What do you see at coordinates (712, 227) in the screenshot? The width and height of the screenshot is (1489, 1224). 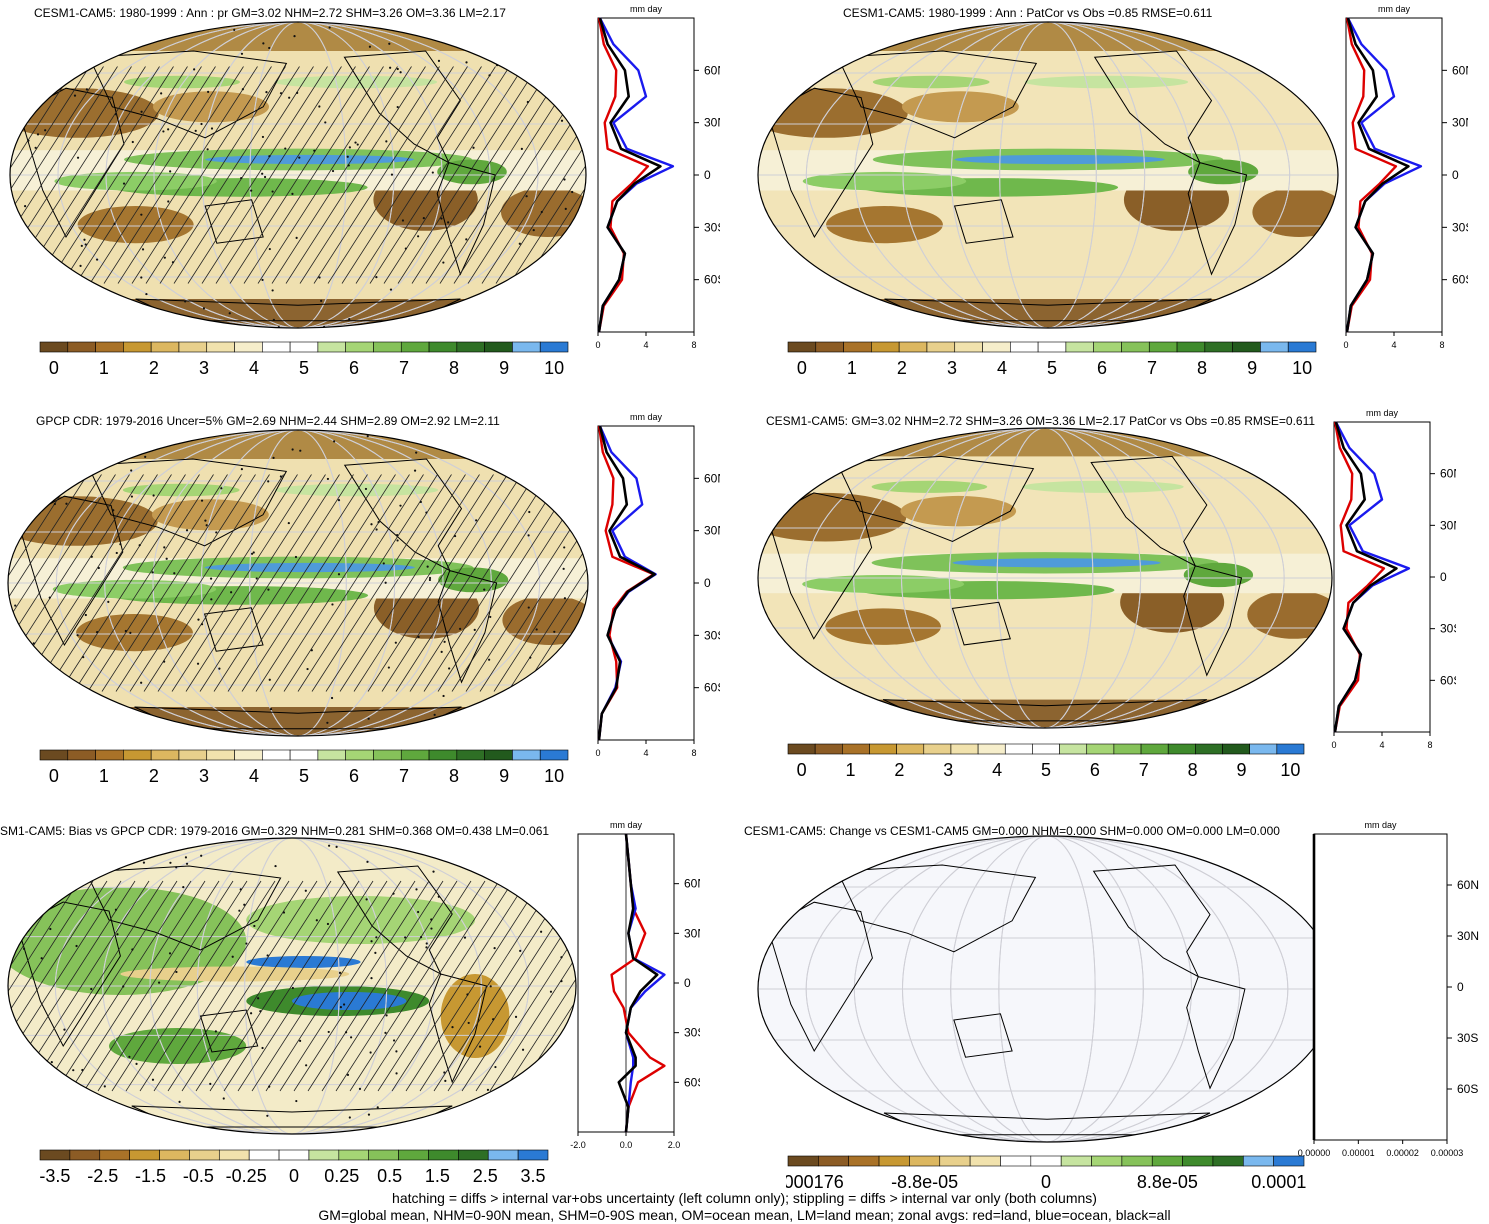 I see `zonal-lat-label: 30S` at bounding box center [712, 227].